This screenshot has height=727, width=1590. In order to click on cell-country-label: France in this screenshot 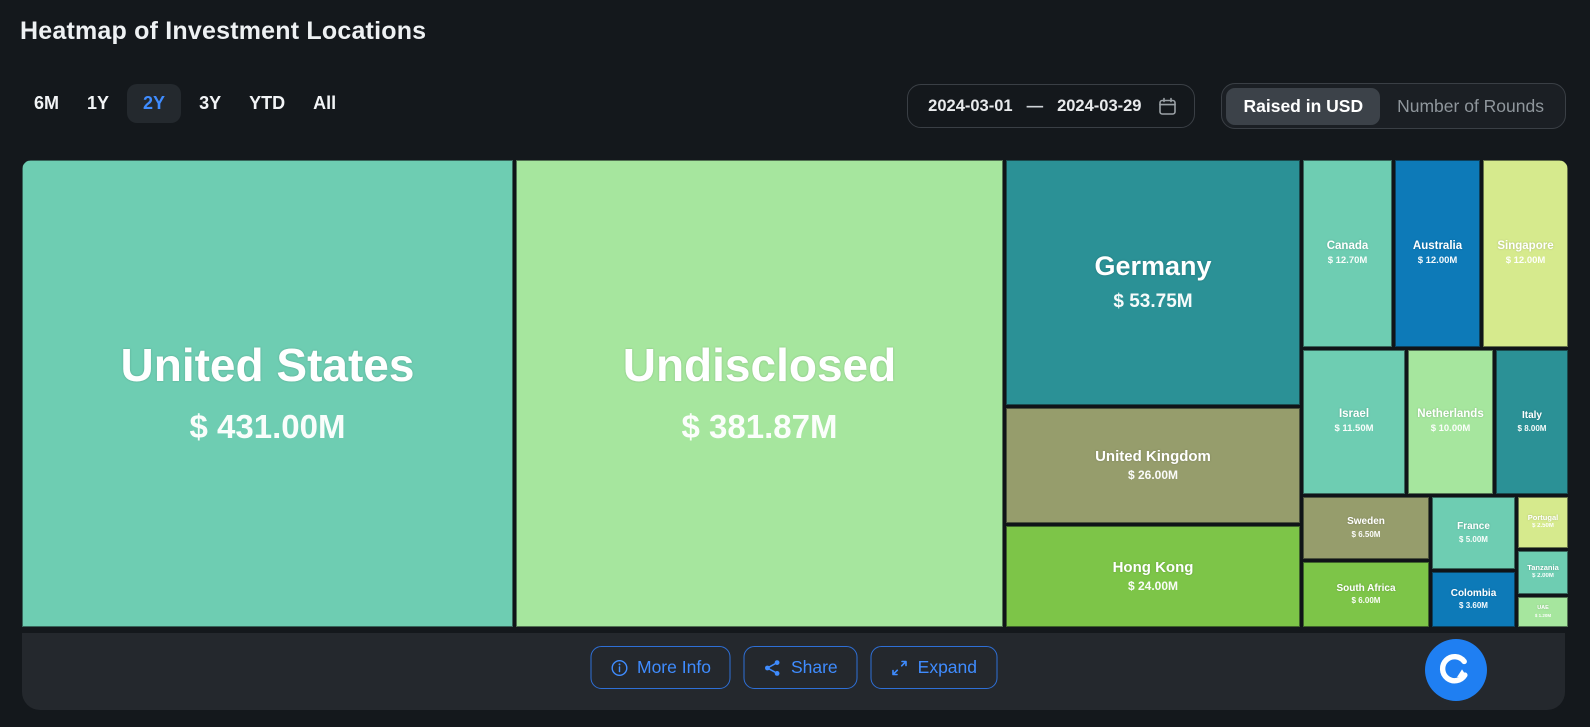, I will do `click(1473, 527)`.